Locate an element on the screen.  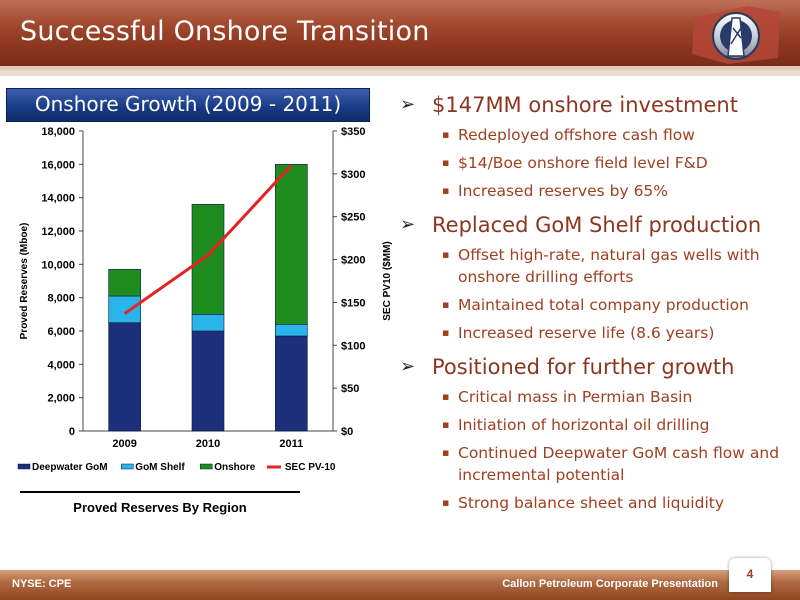
y2-tick-label: $250 is located at coordinates (353, 218).